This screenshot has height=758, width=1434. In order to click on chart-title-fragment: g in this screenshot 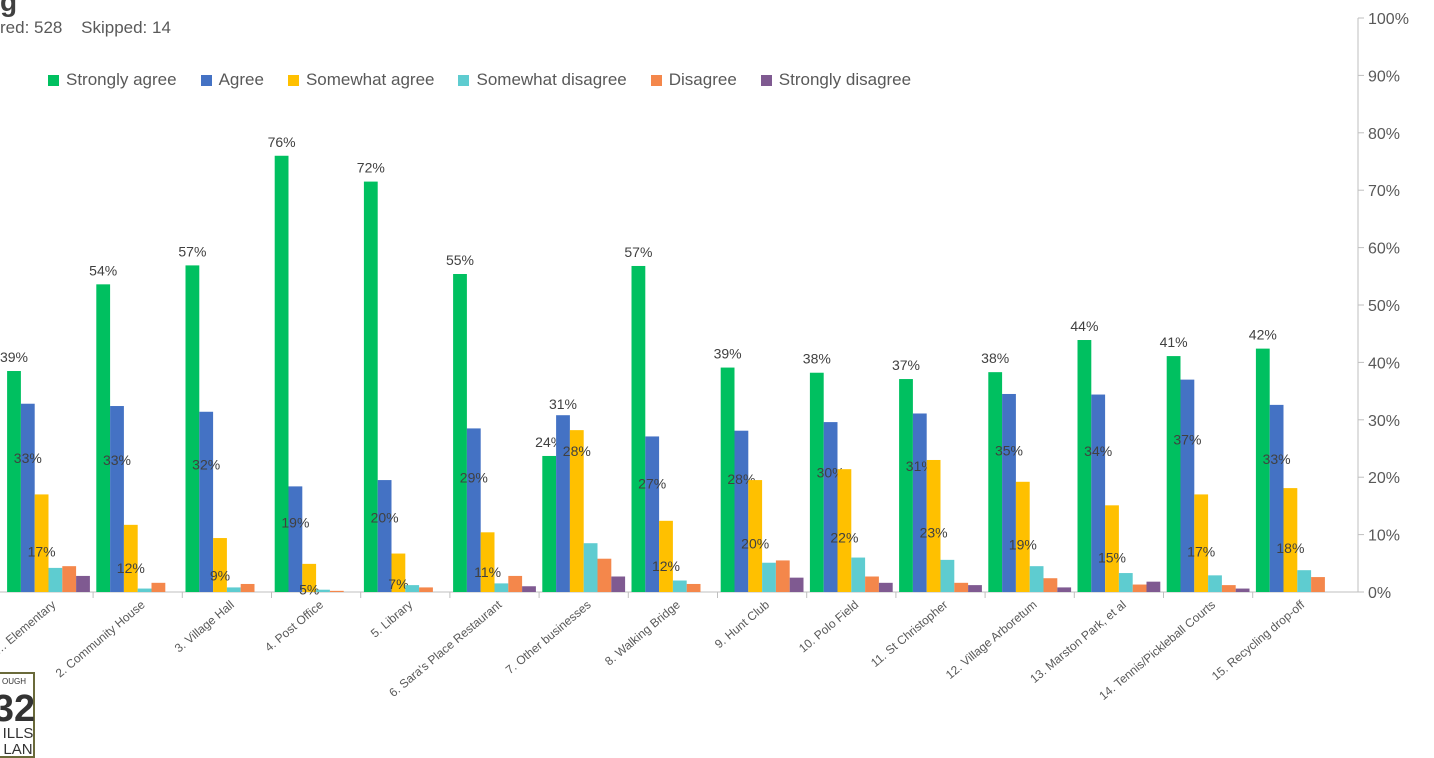, I will do `click(9, 8)`.